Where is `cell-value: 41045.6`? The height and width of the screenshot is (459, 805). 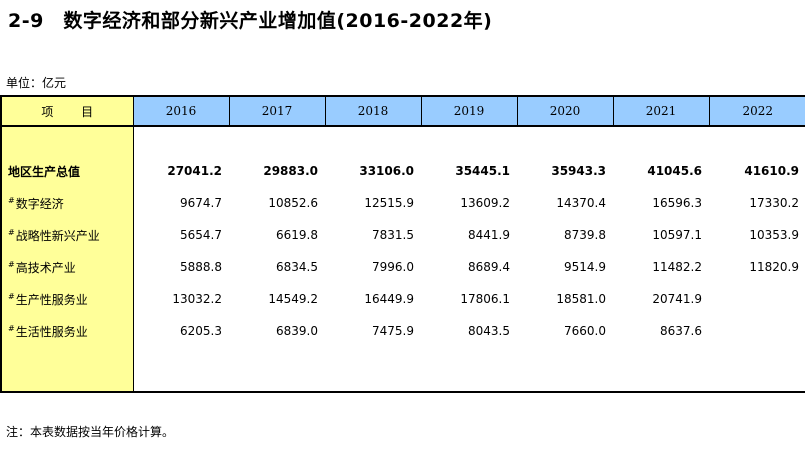
cell-value: 41045.6 is located at coordinates (674, 171).